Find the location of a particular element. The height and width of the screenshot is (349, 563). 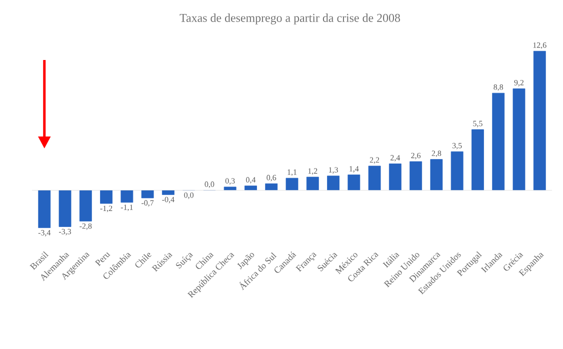

x-tick-label: Chile is located at coordinates (143, 260).